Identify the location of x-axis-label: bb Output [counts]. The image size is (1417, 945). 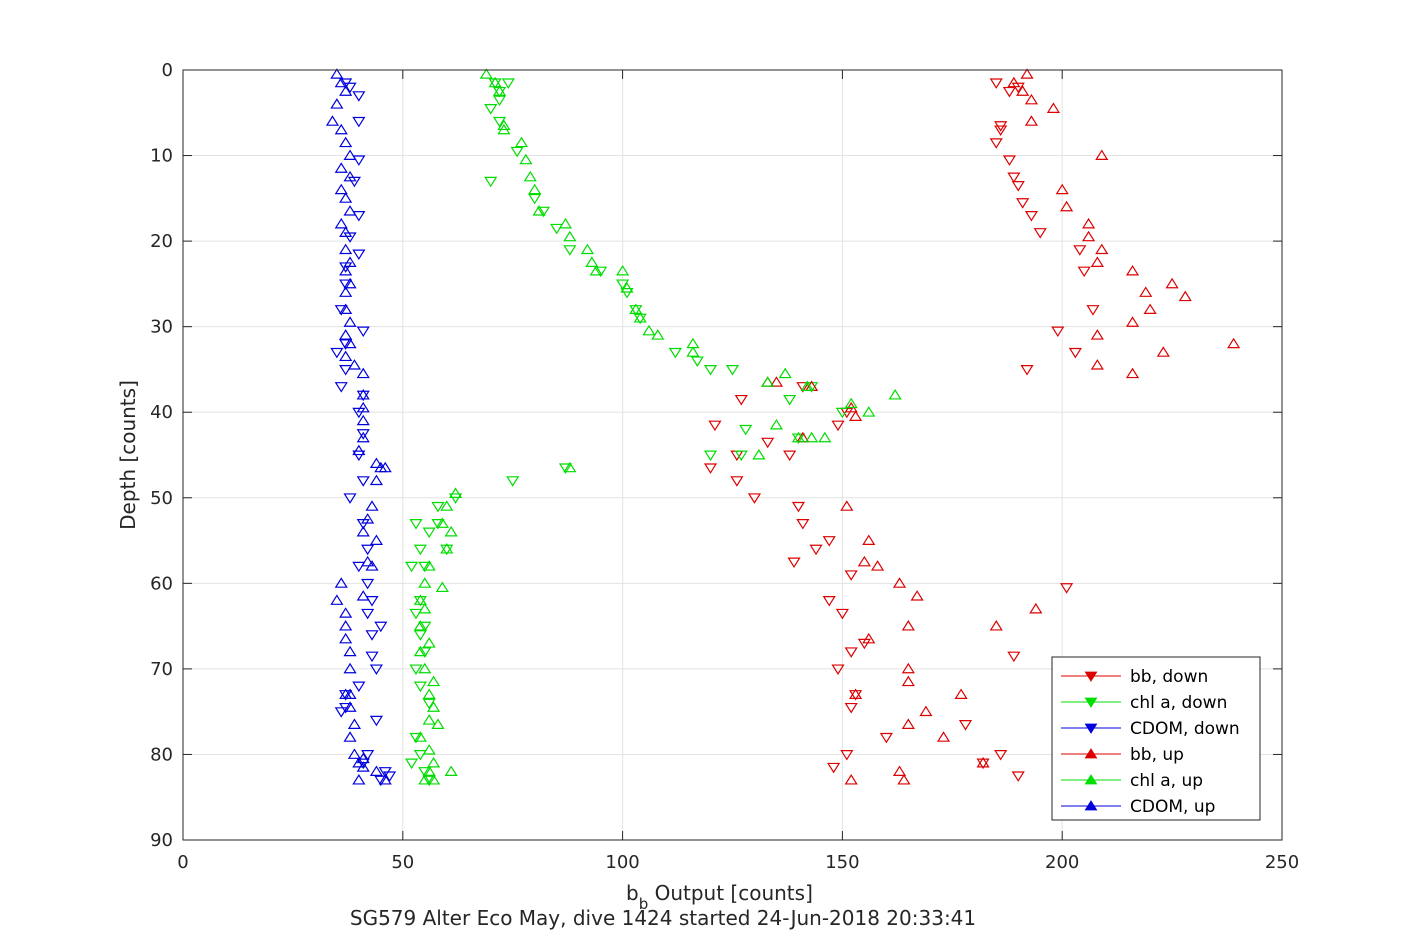
(719, 897).